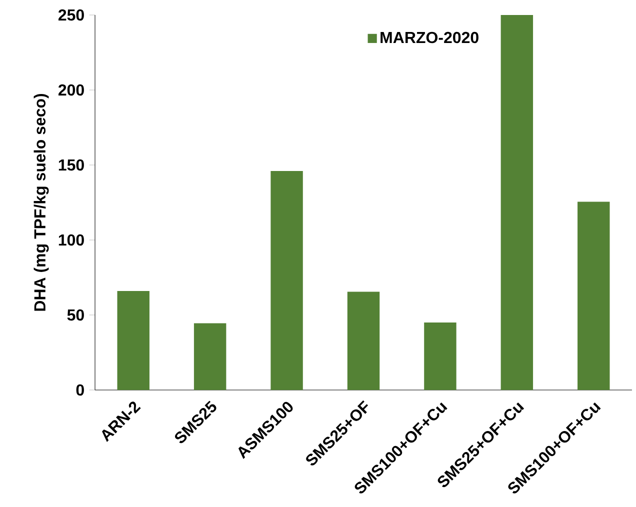  I want to click on y-tick-label: 100, so click(71, 240).